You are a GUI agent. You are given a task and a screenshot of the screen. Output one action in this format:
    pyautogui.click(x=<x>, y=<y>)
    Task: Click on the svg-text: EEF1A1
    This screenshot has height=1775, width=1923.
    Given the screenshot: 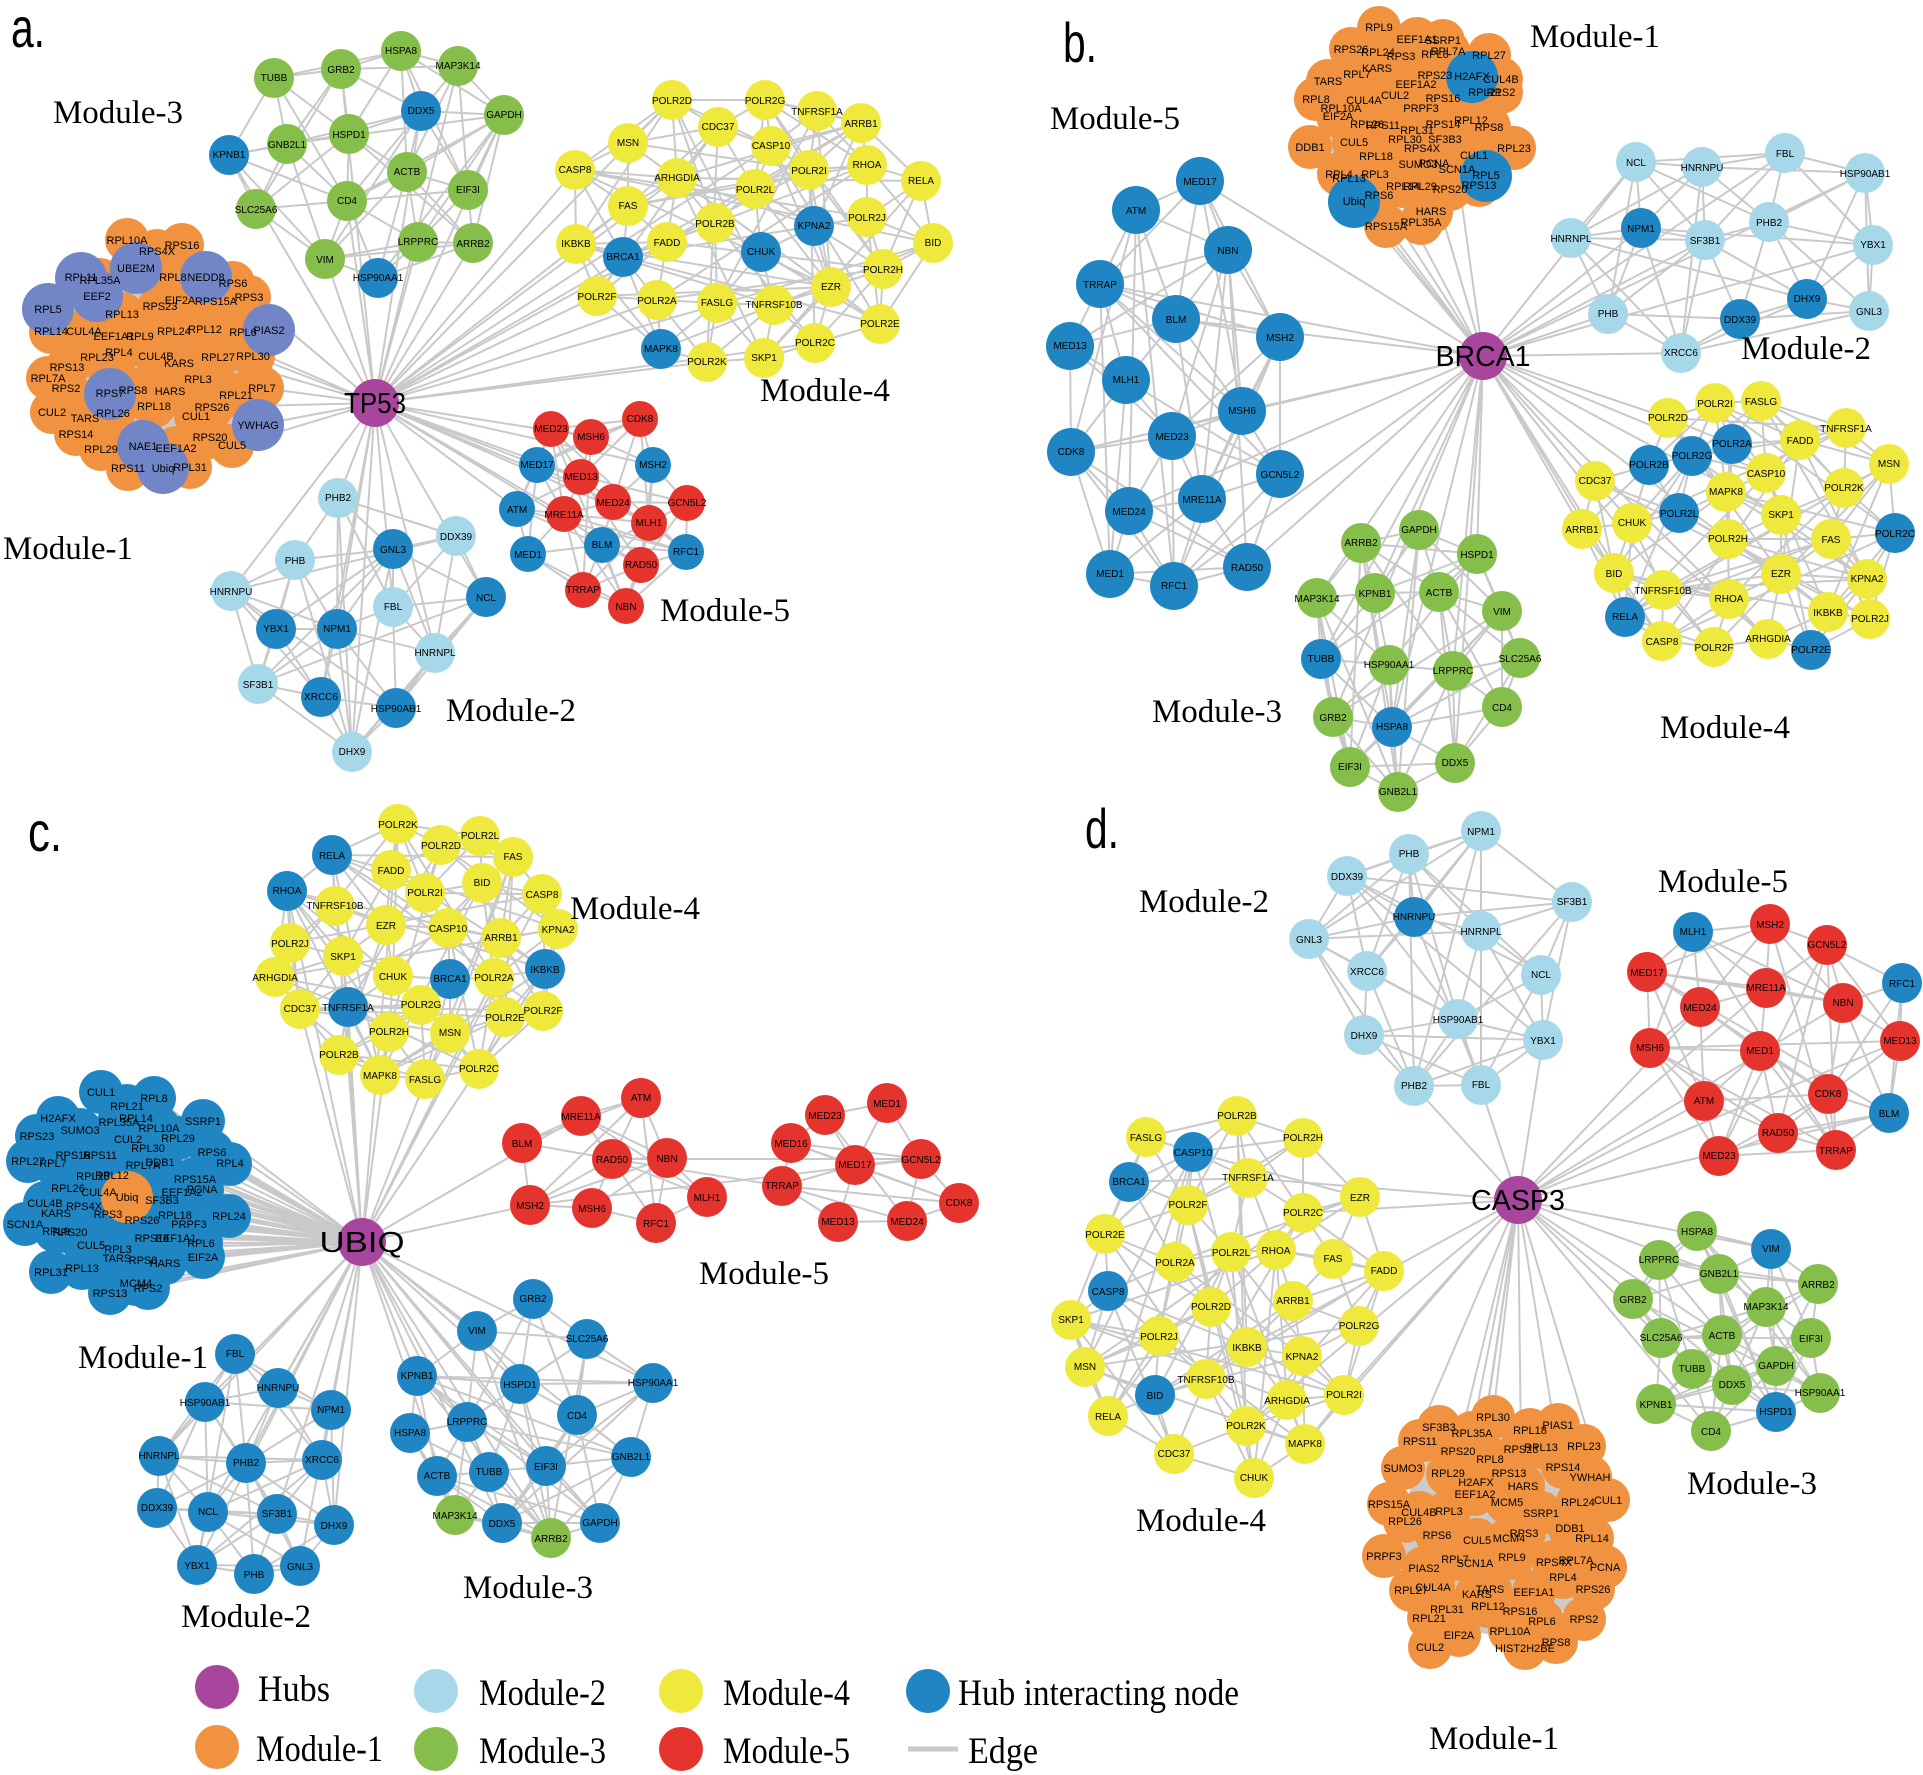 What is the action you would take?
    pyautogui.click(x=114, y=337)
    